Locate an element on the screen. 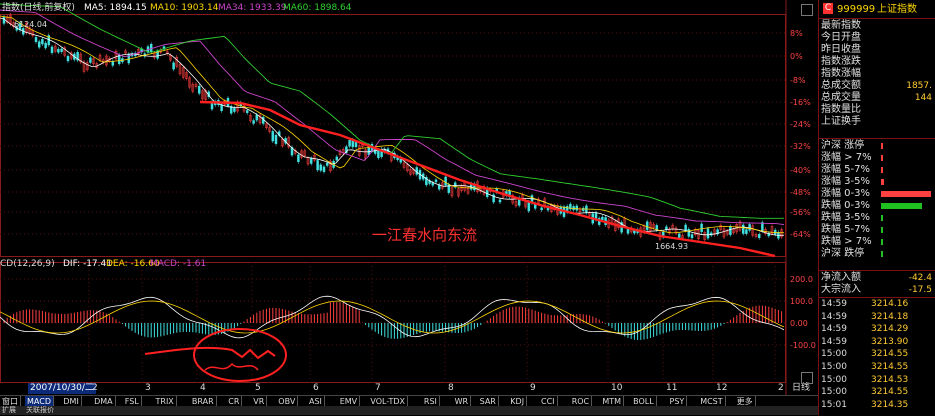 This screenshot has height=416, width=935. pct-tick-label: -16% is located at coordinates (800, 102).